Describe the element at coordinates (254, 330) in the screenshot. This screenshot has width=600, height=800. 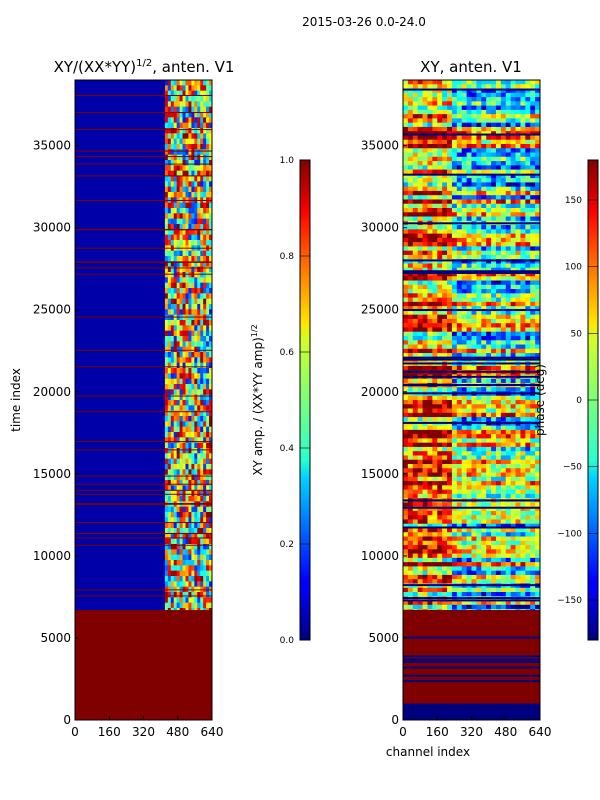
I see `left-cbar-label-exp: 1/2` at that location.